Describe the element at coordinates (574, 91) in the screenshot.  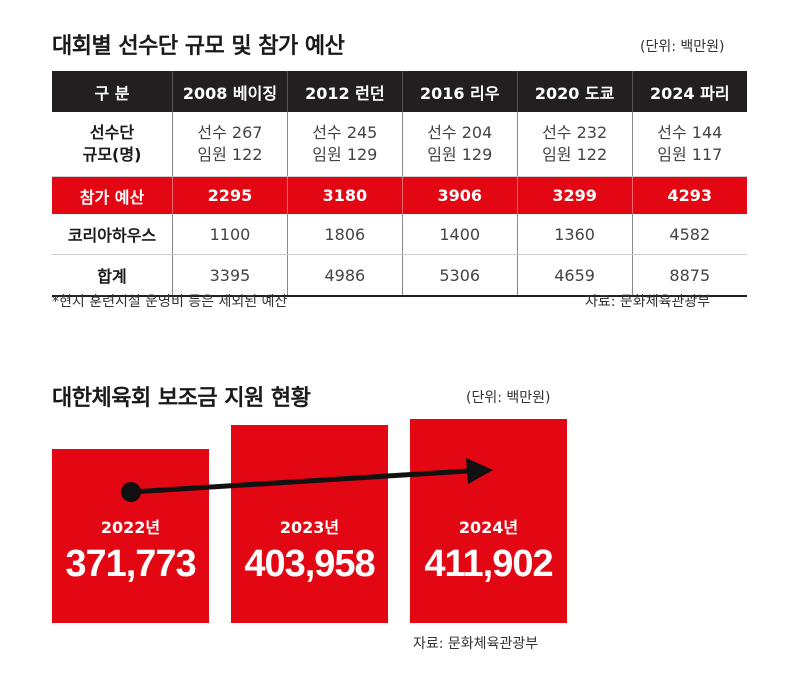
I see `header-cell: 2020 도쿄` at that location.